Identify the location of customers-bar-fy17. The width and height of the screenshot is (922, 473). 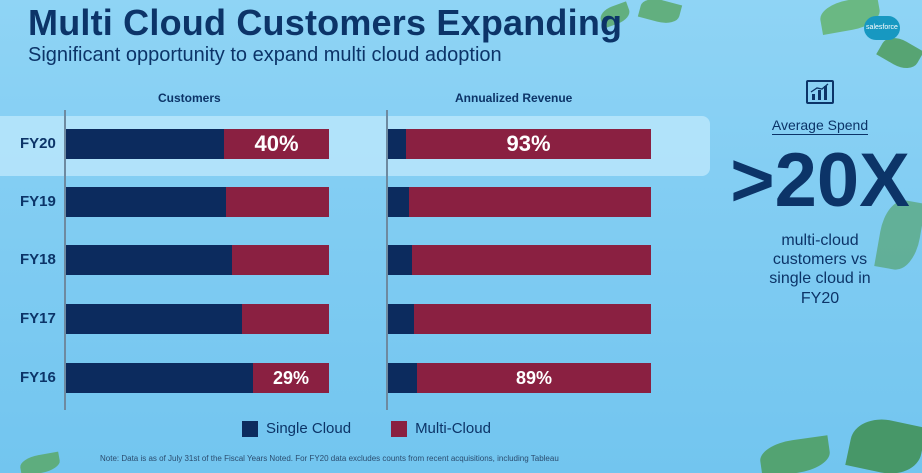
(197, 319).